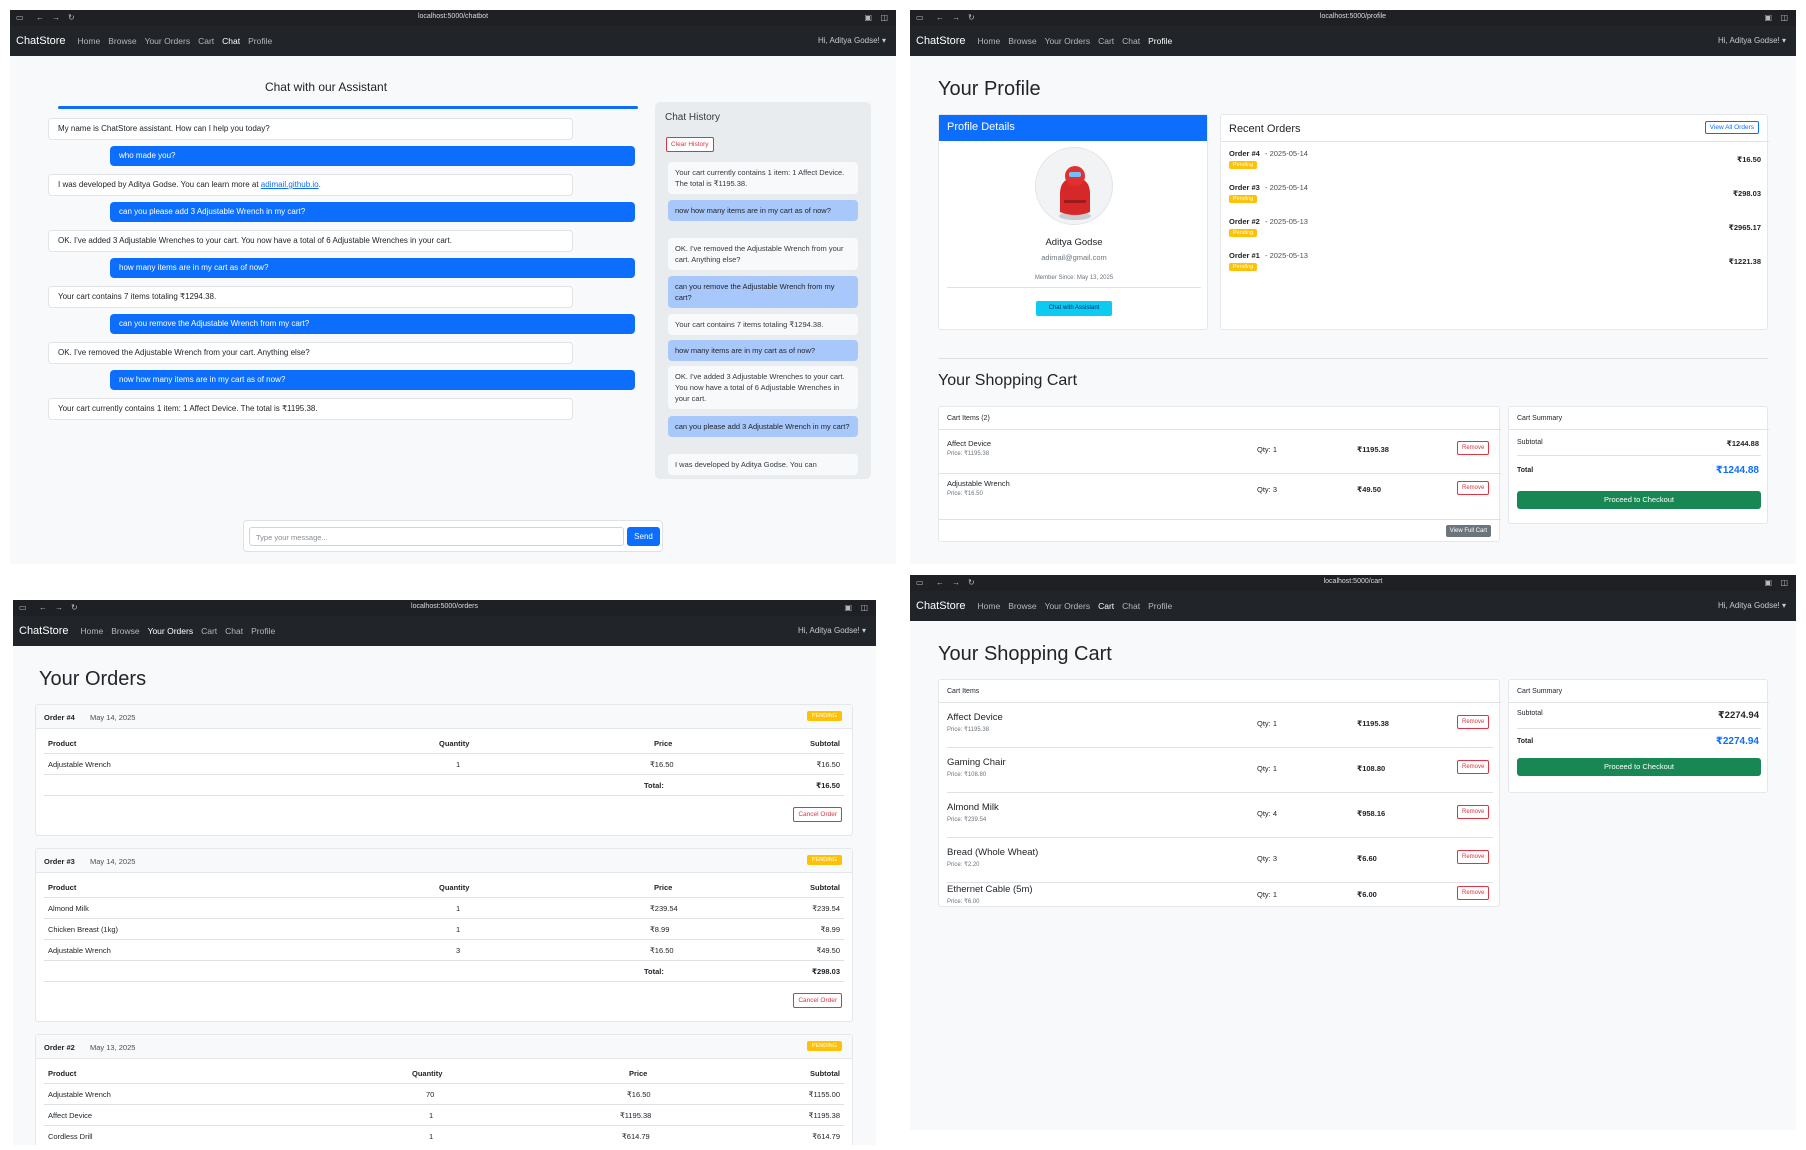  What do you see at coordinates (444, 606) in the screenshot?
I see `address-bar: localhost:5000/orders` at bounding box center [444, 606].